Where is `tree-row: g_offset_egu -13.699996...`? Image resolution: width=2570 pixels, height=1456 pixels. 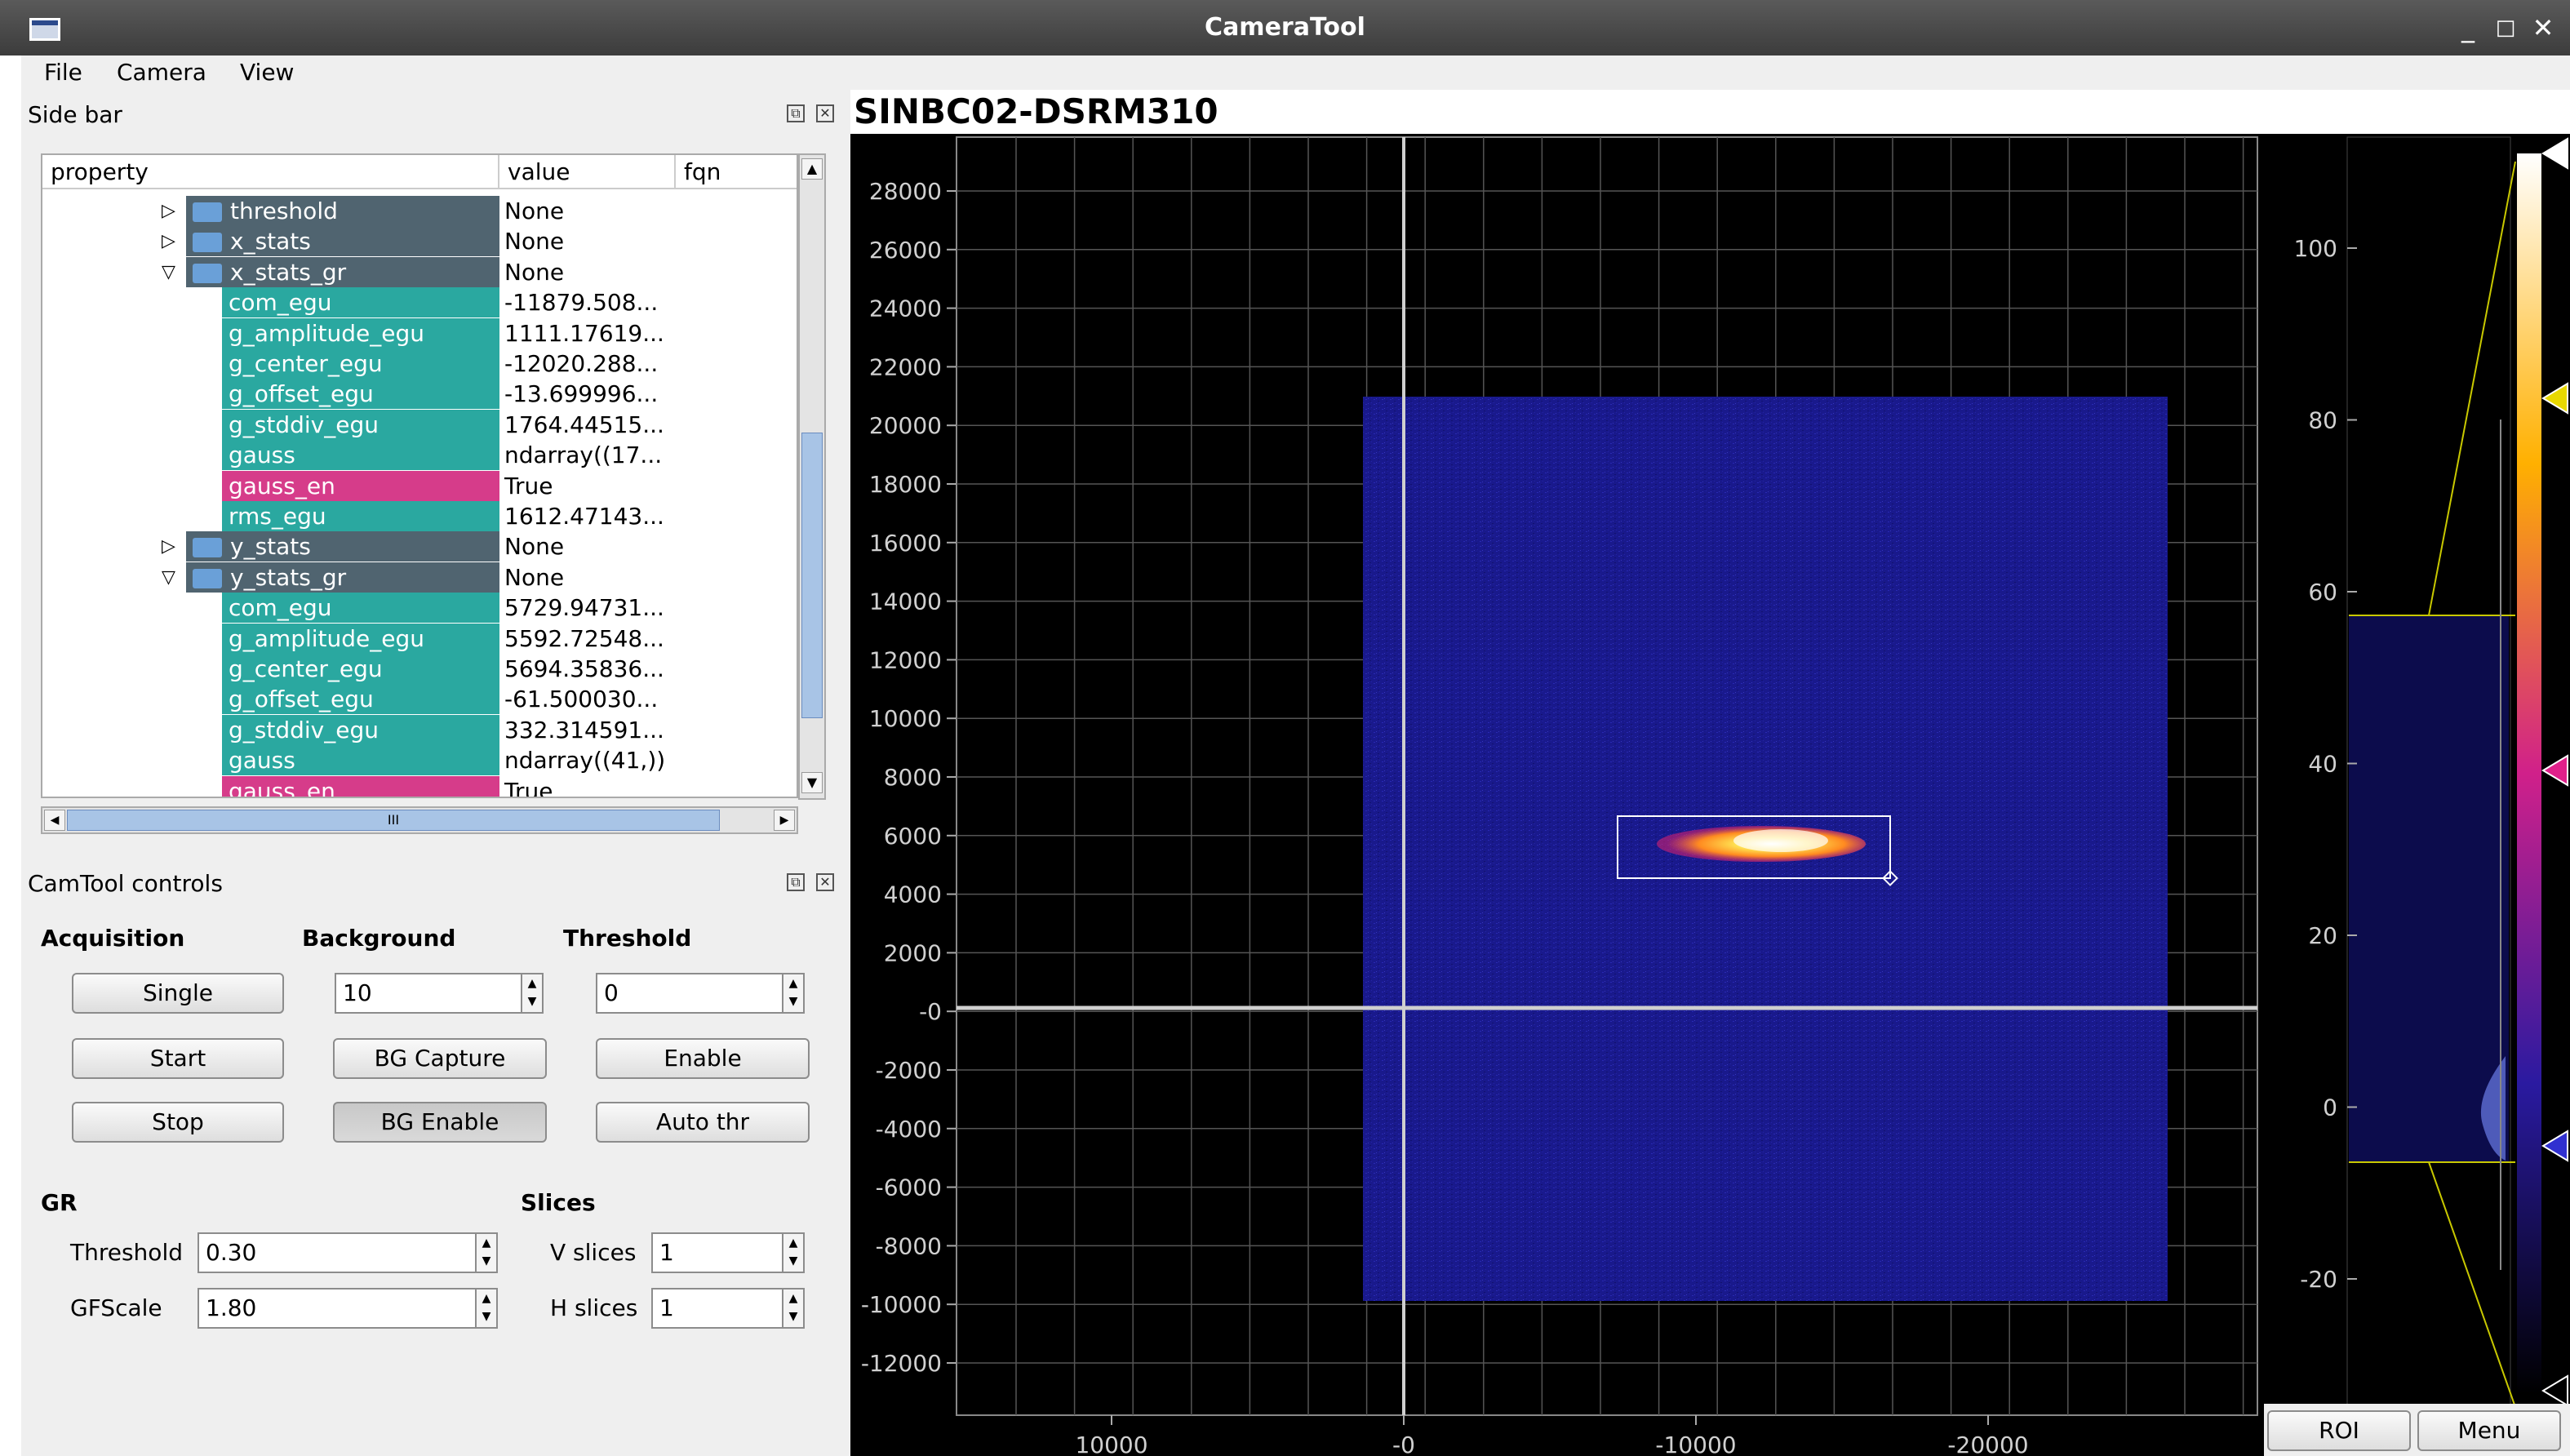
tree-row: g_offset_egu -13.699996... is located at coordinates (420, 395).